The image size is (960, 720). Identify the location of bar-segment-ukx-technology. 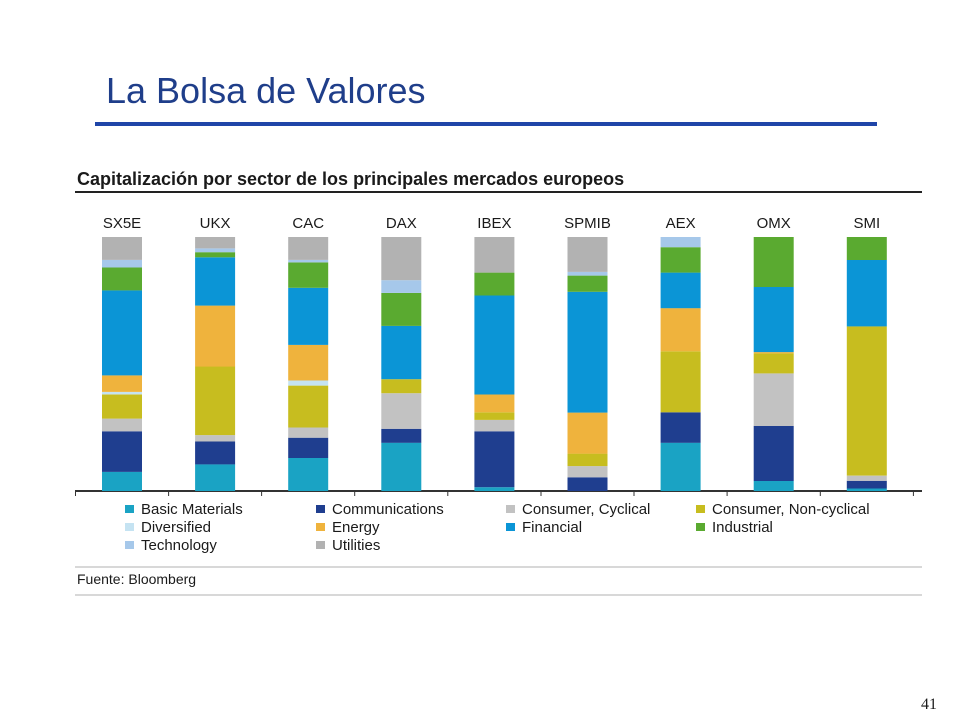
(215, 250).